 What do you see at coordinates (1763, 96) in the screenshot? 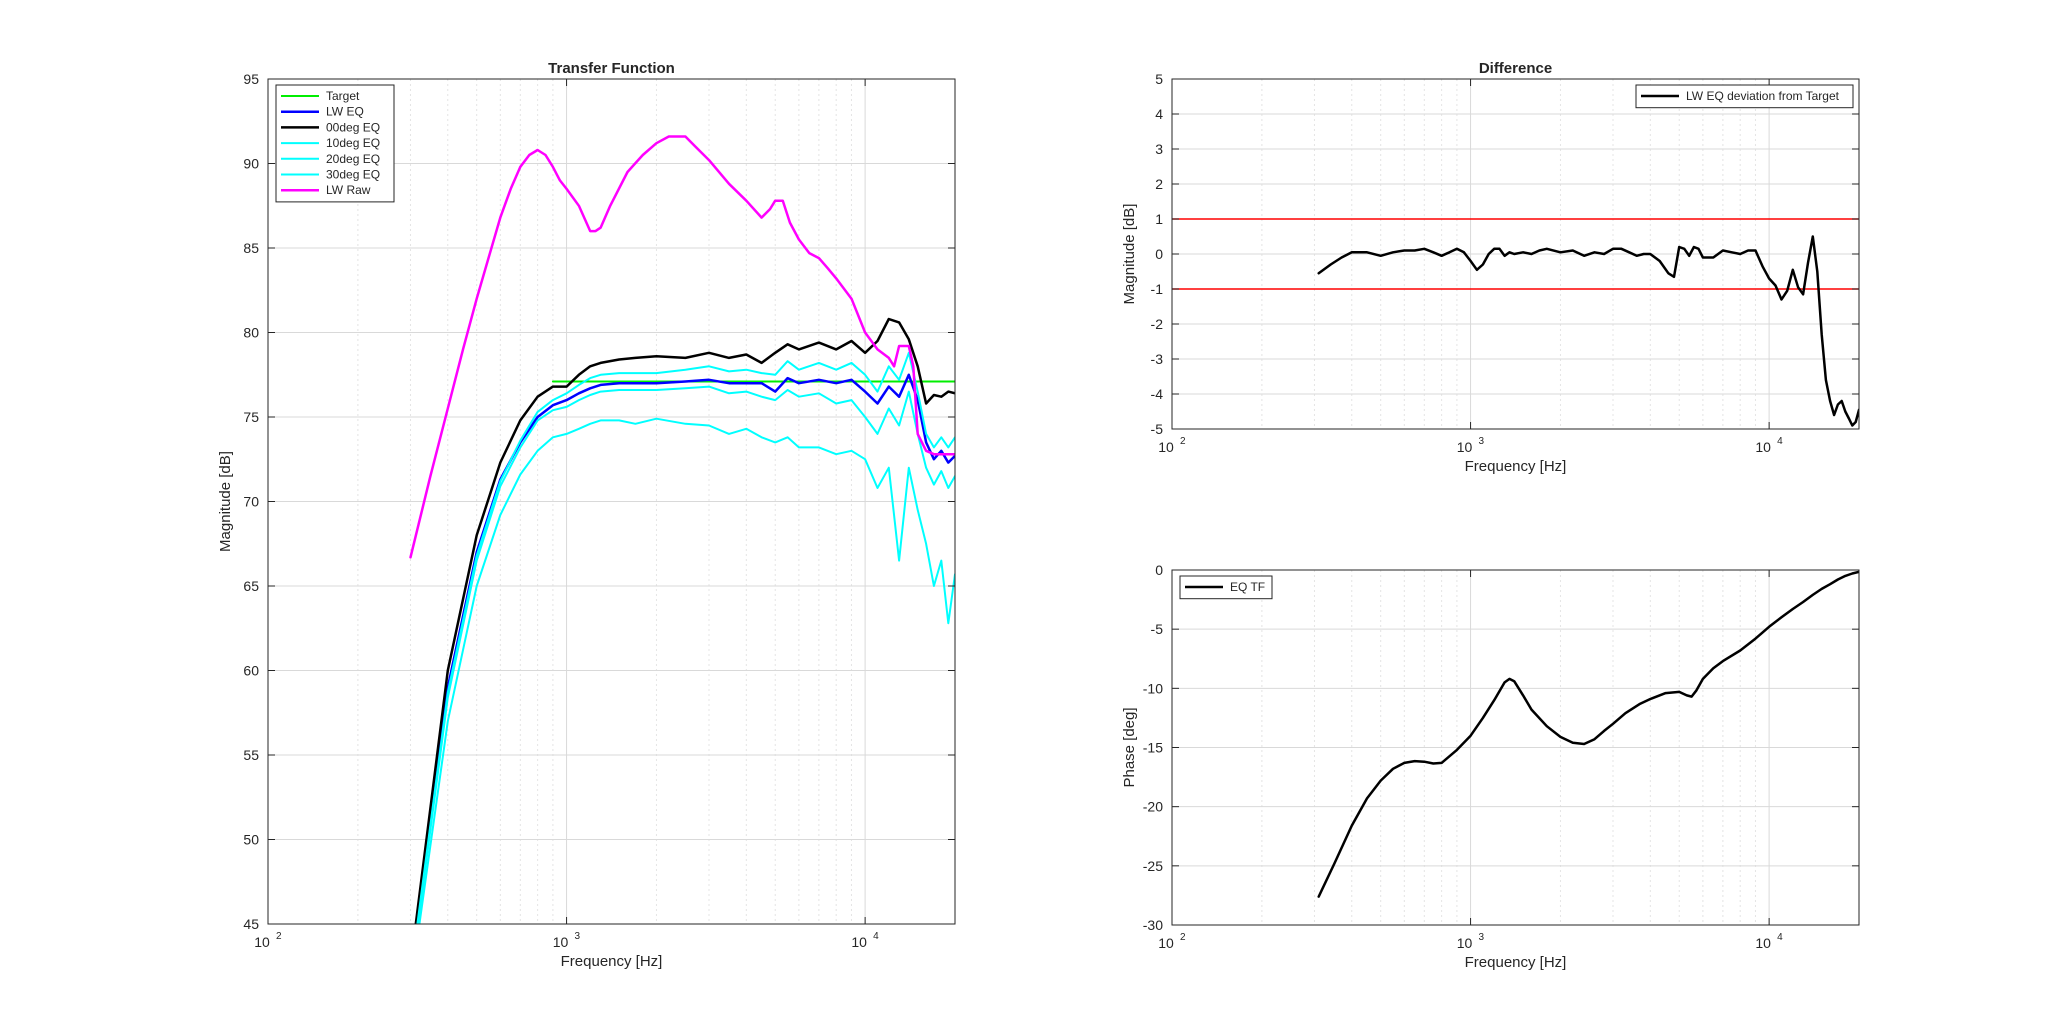
I see `diff-legend-entry: LW EQ deviation from Target` at bounding box center [1763, 96].